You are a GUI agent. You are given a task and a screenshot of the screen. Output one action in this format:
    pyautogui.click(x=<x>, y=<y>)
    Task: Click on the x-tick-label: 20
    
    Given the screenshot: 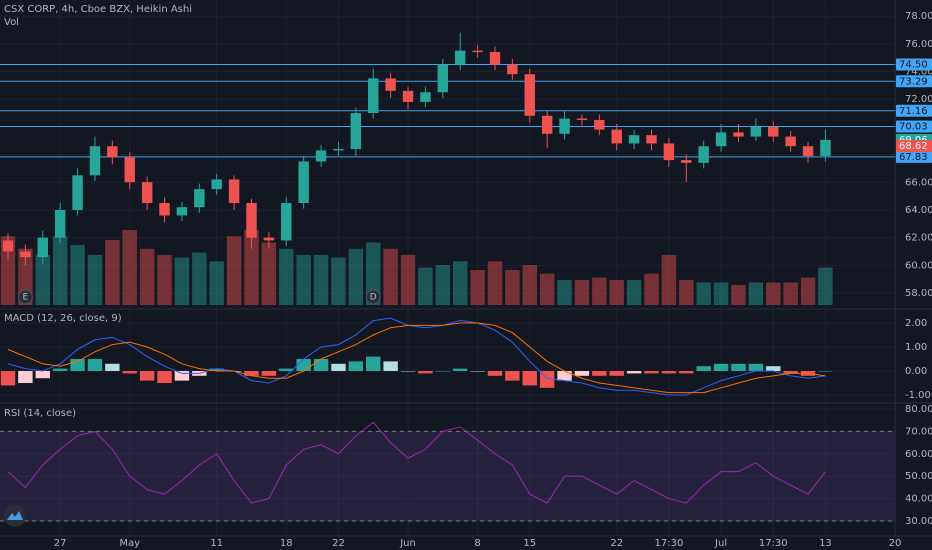 What is the action you would take?
    pyautogui.click(x=895, y=543)
    